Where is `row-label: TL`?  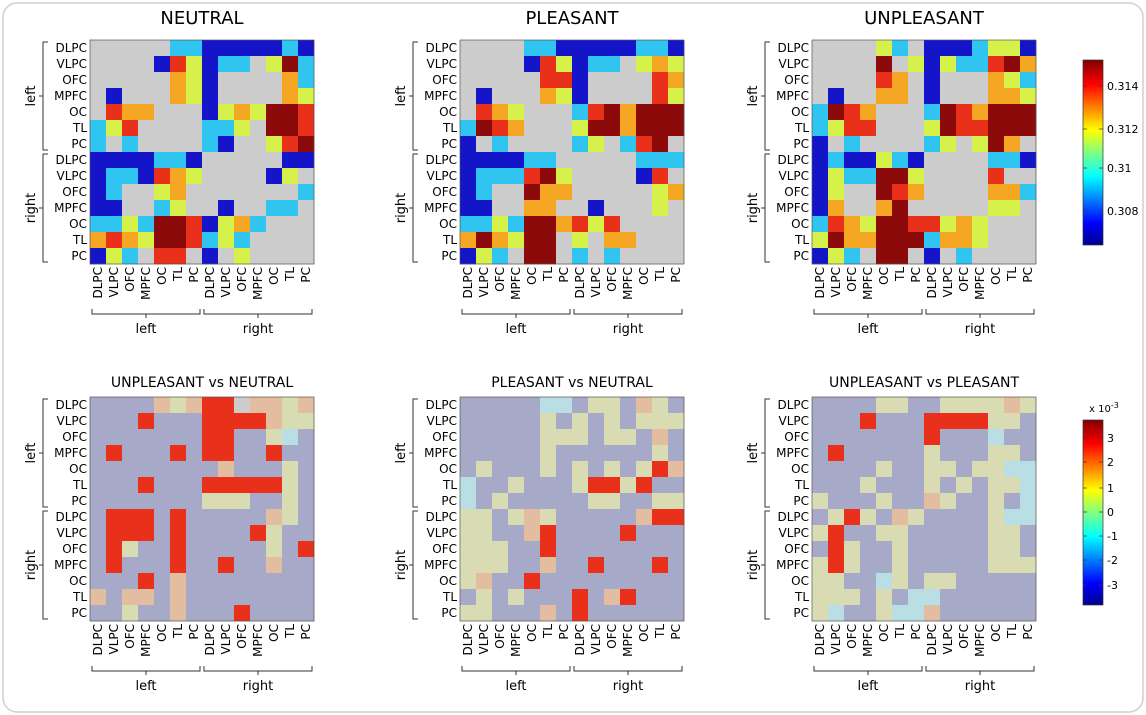 row-label: TL is located at coordinates (801, 485).